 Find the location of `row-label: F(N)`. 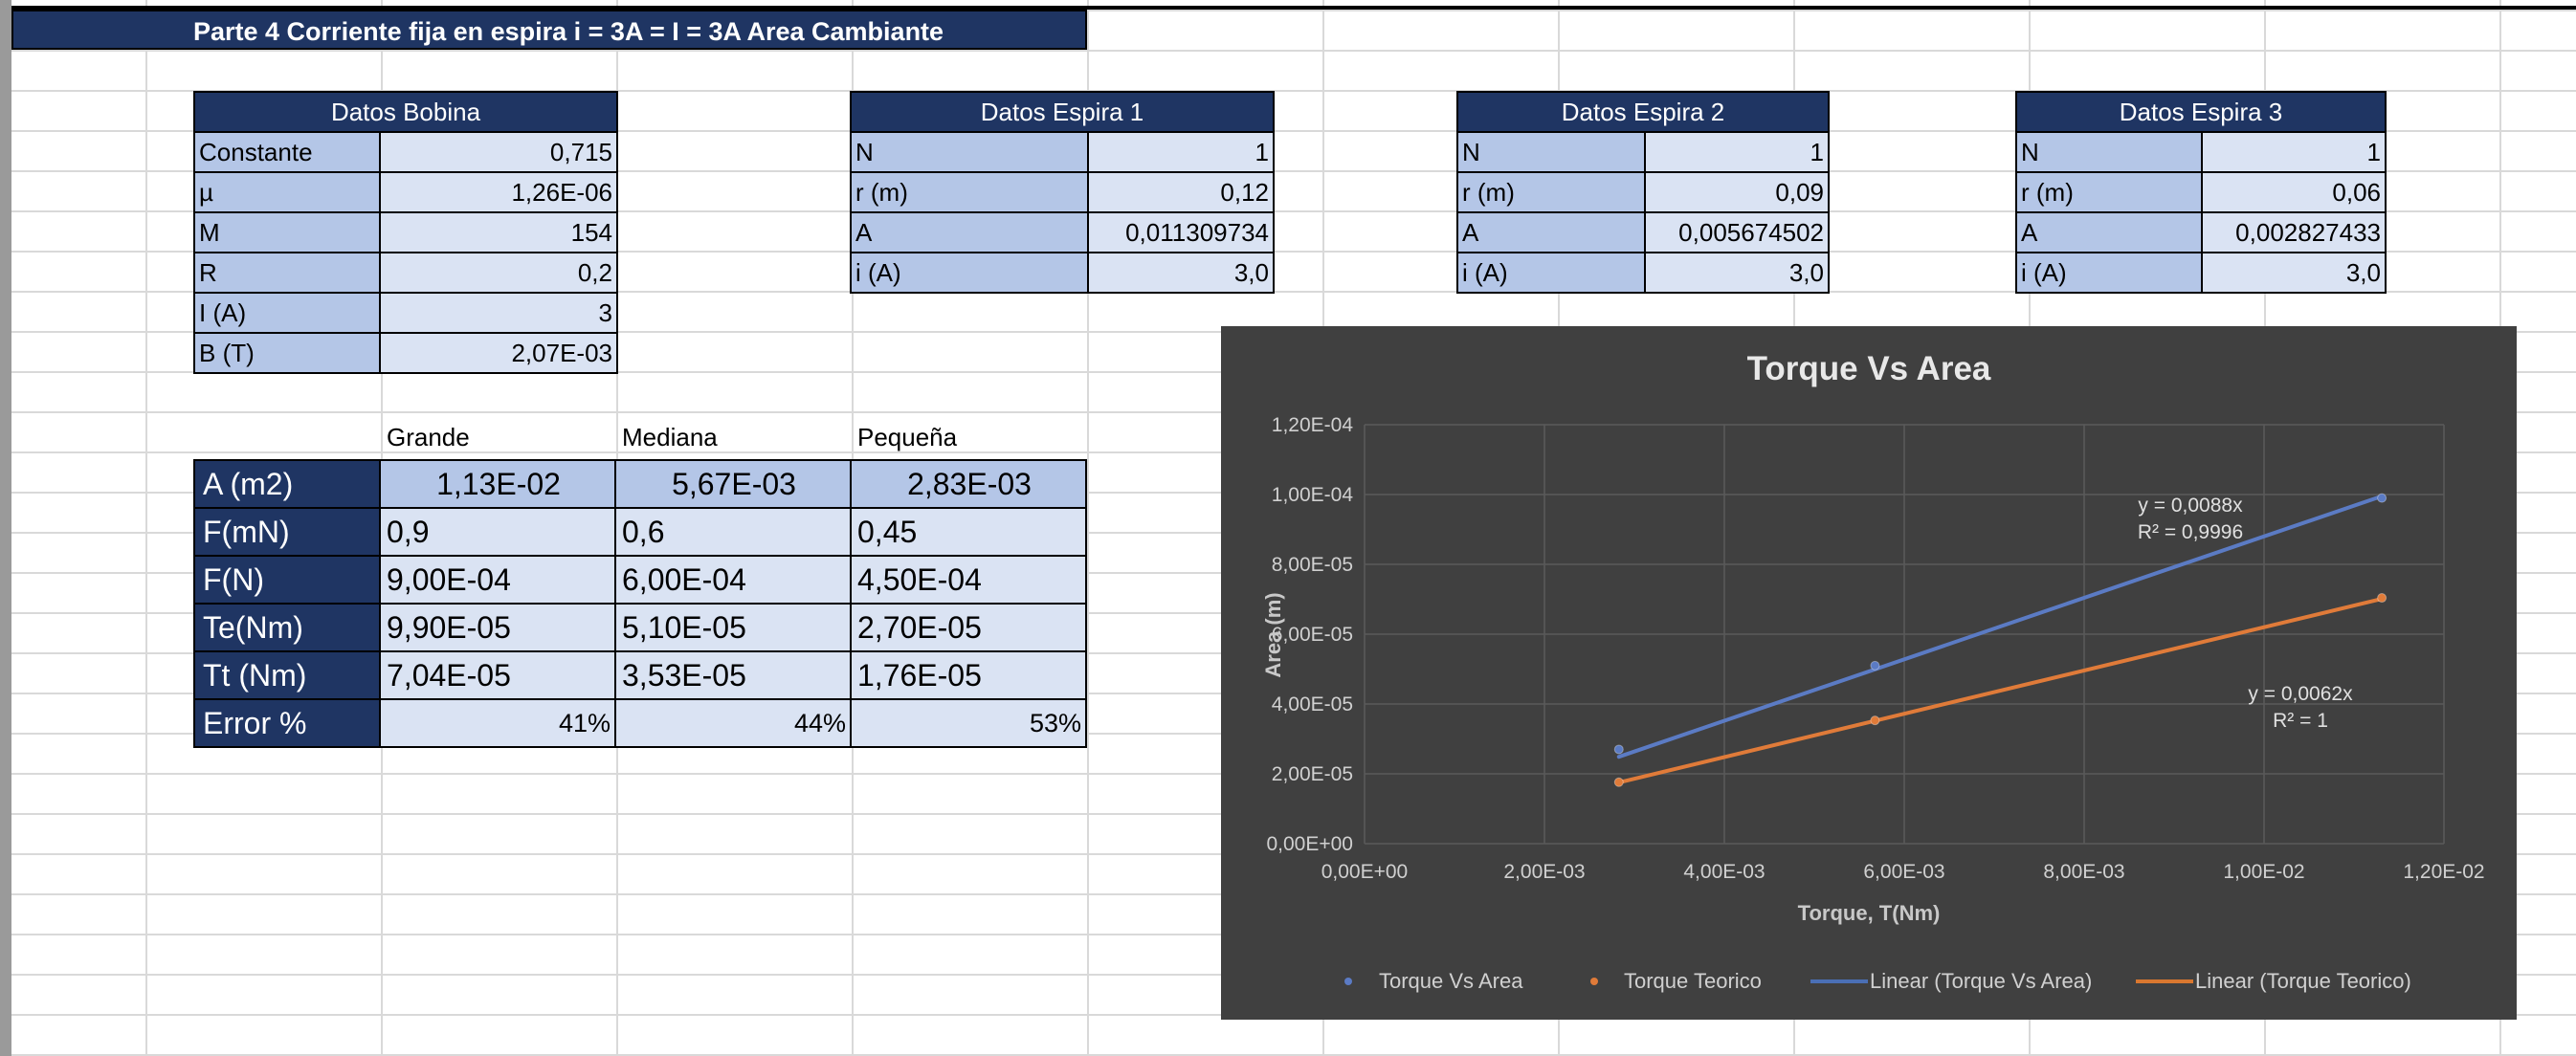

row-label: F(N) is located at coordinates (287, 580).